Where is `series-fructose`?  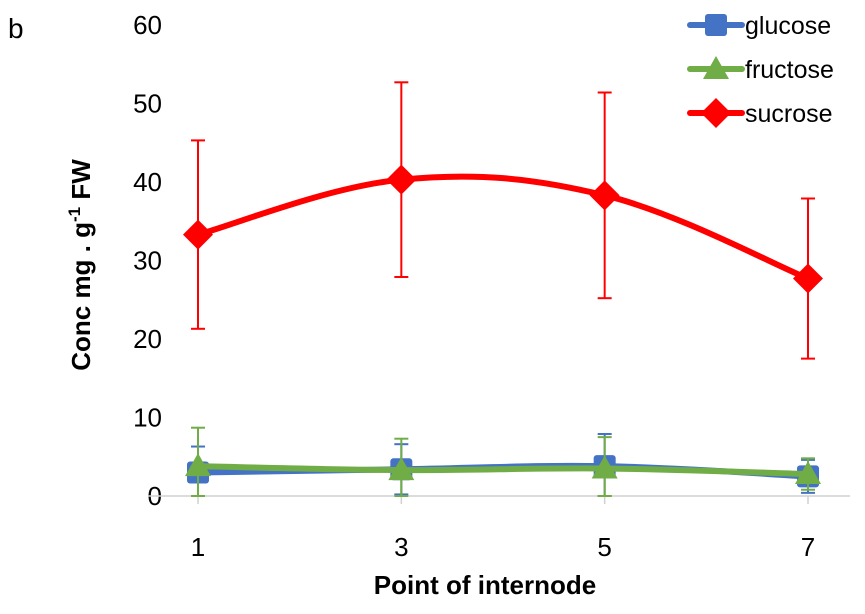
series-fructose is located at coordinates (503, 461).